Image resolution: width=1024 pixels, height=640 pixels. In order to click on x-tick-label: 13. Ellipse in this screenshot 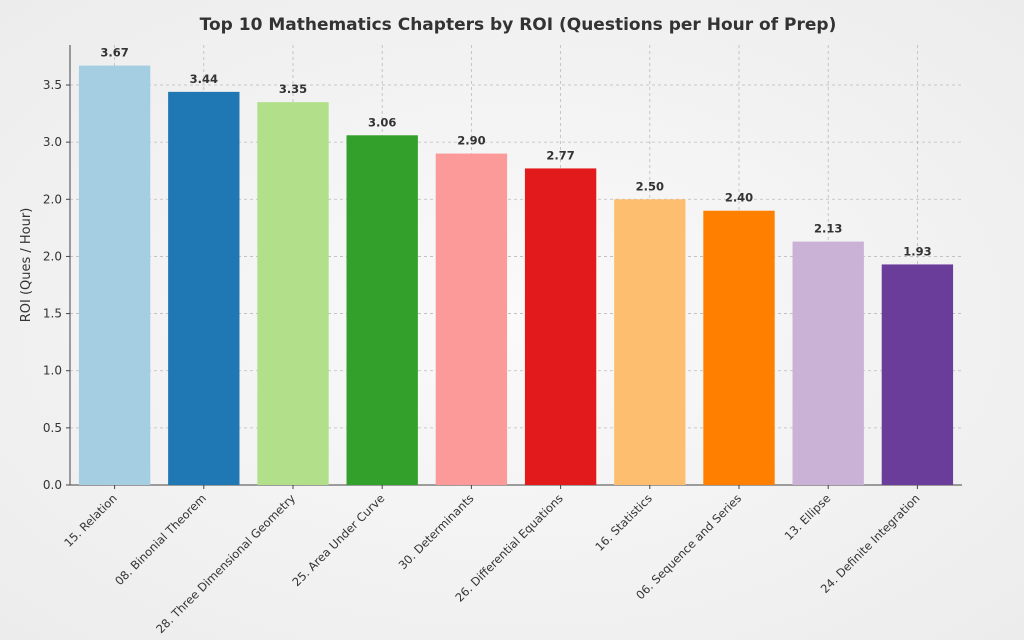, I will do `click(808, 517)`.